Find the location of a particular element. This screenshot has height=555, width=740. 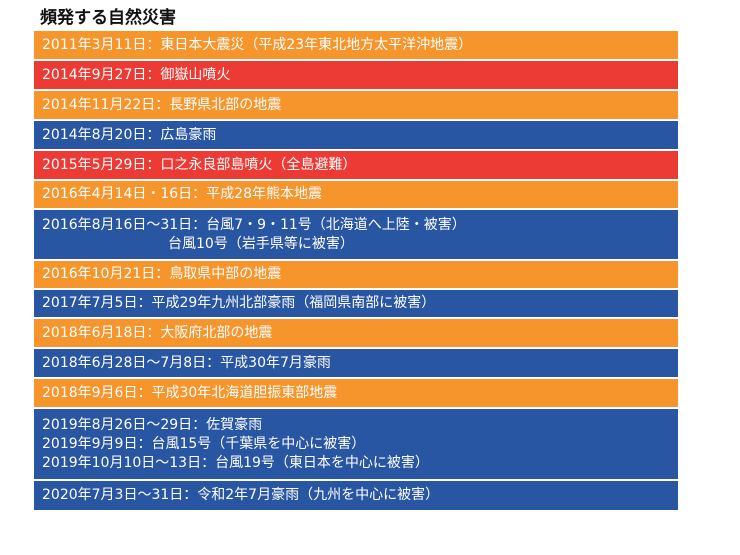

event-text: 2019年8月26日〜29日：佐賀豪雨 is located at coordinates (152, 424).